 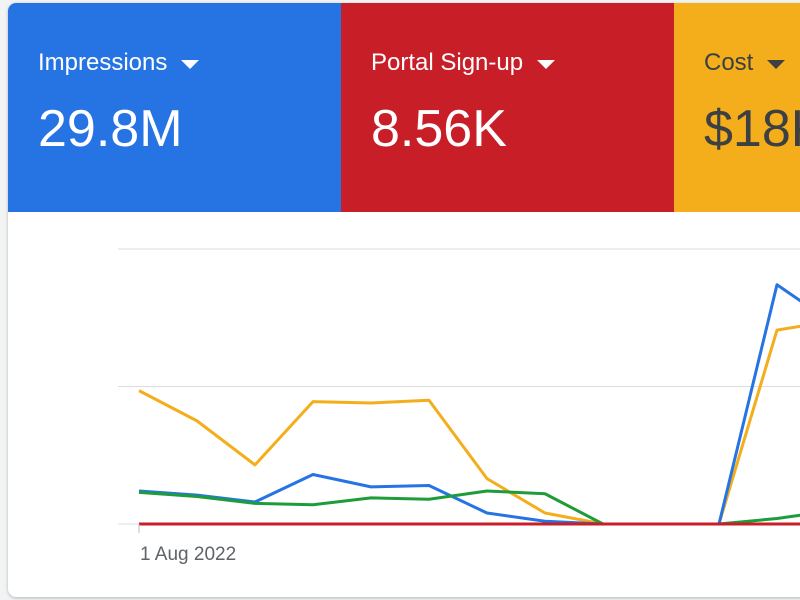 I want to click on metric-label-portal-signup: Portal Sign-up, so click(x=463, y=63).